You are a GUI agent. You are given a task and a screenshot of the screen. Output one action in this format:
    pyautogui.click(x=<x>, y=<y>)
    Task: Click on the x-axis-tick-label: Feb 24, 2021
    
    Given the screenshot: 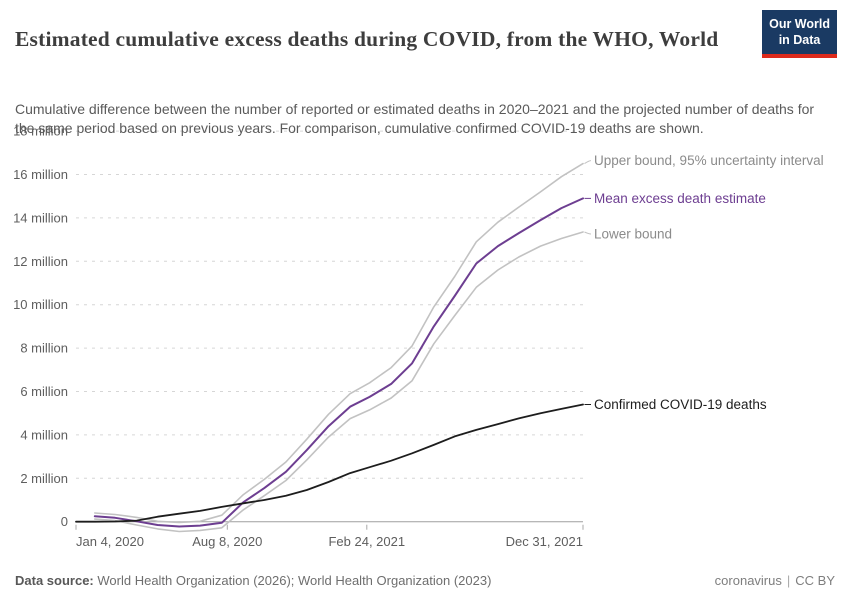 What is the action you would take?
    pyautogui.click(x=366, y=541)
    